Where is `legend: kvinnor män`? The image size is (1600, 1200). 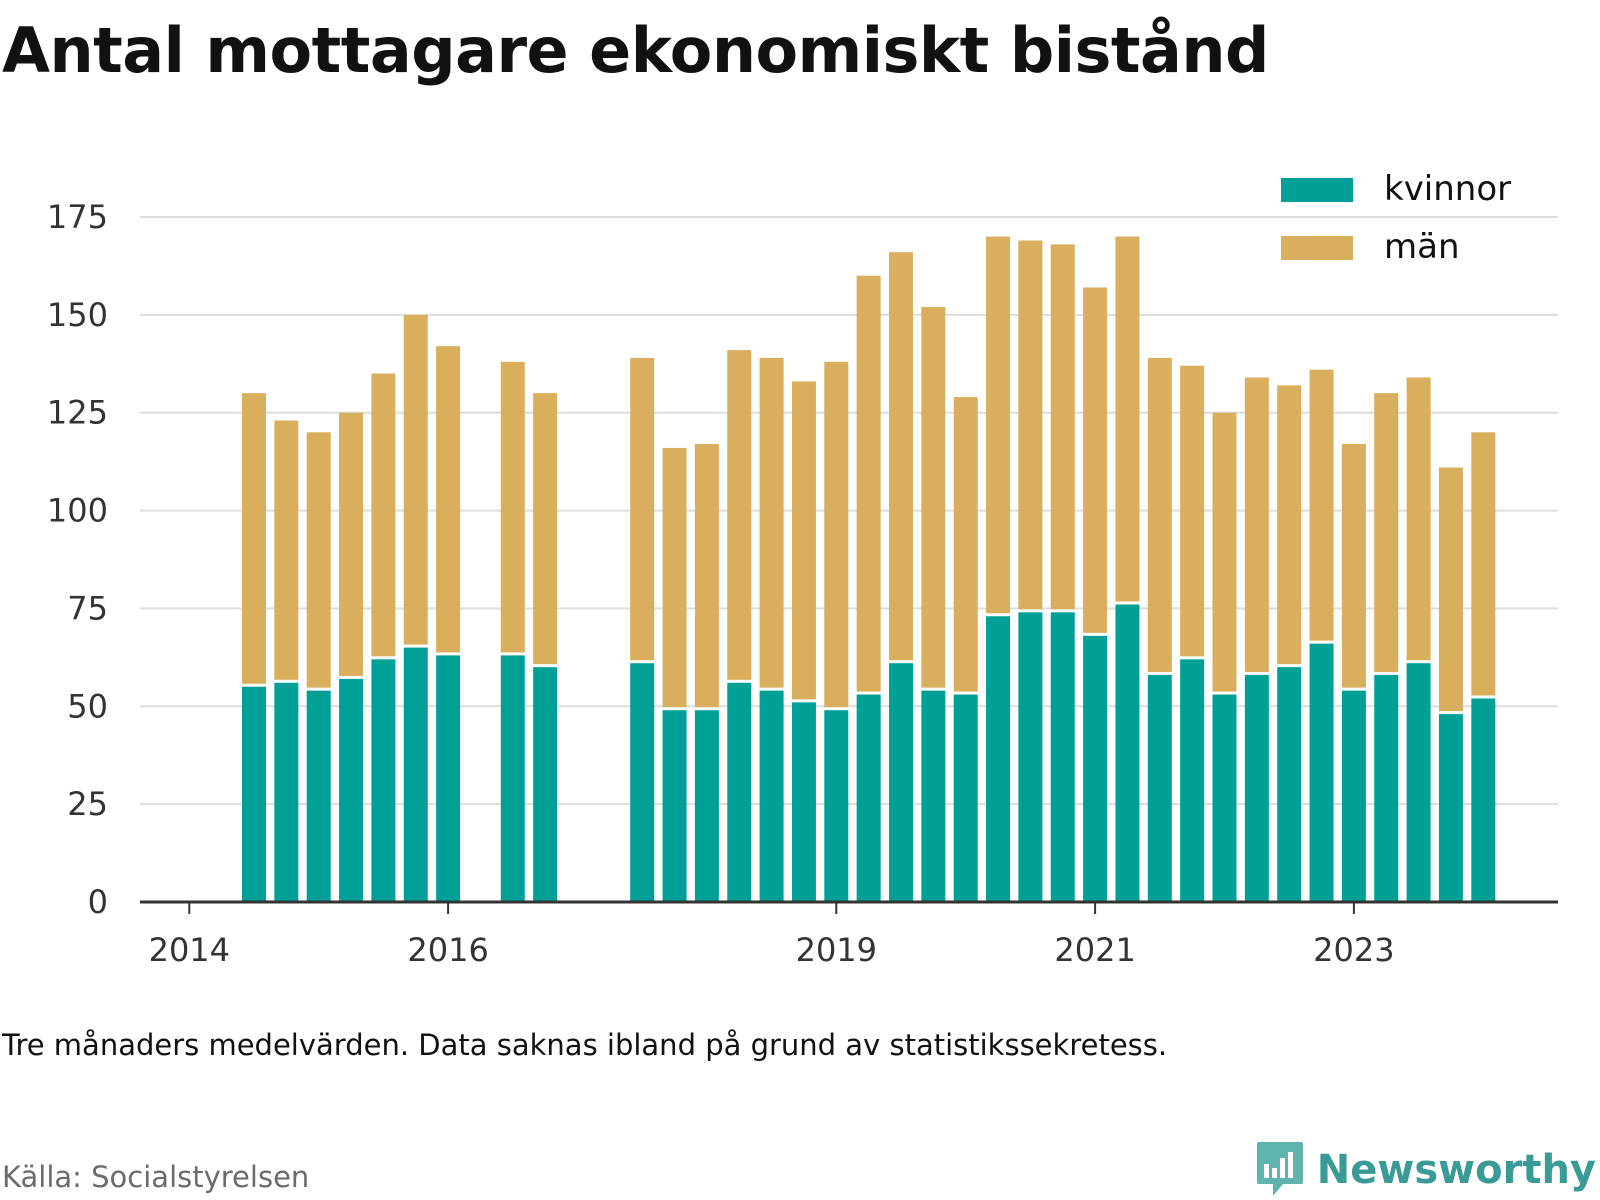
legend: kvinnor män is located at coordinates (1398, 217).